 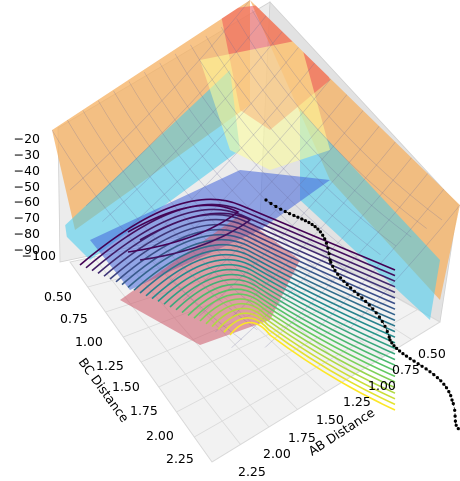 What do you see at coordinates (27, 154) in the screenshot?
I see `z-tick-label: −30` at bounding box center [27, 154].